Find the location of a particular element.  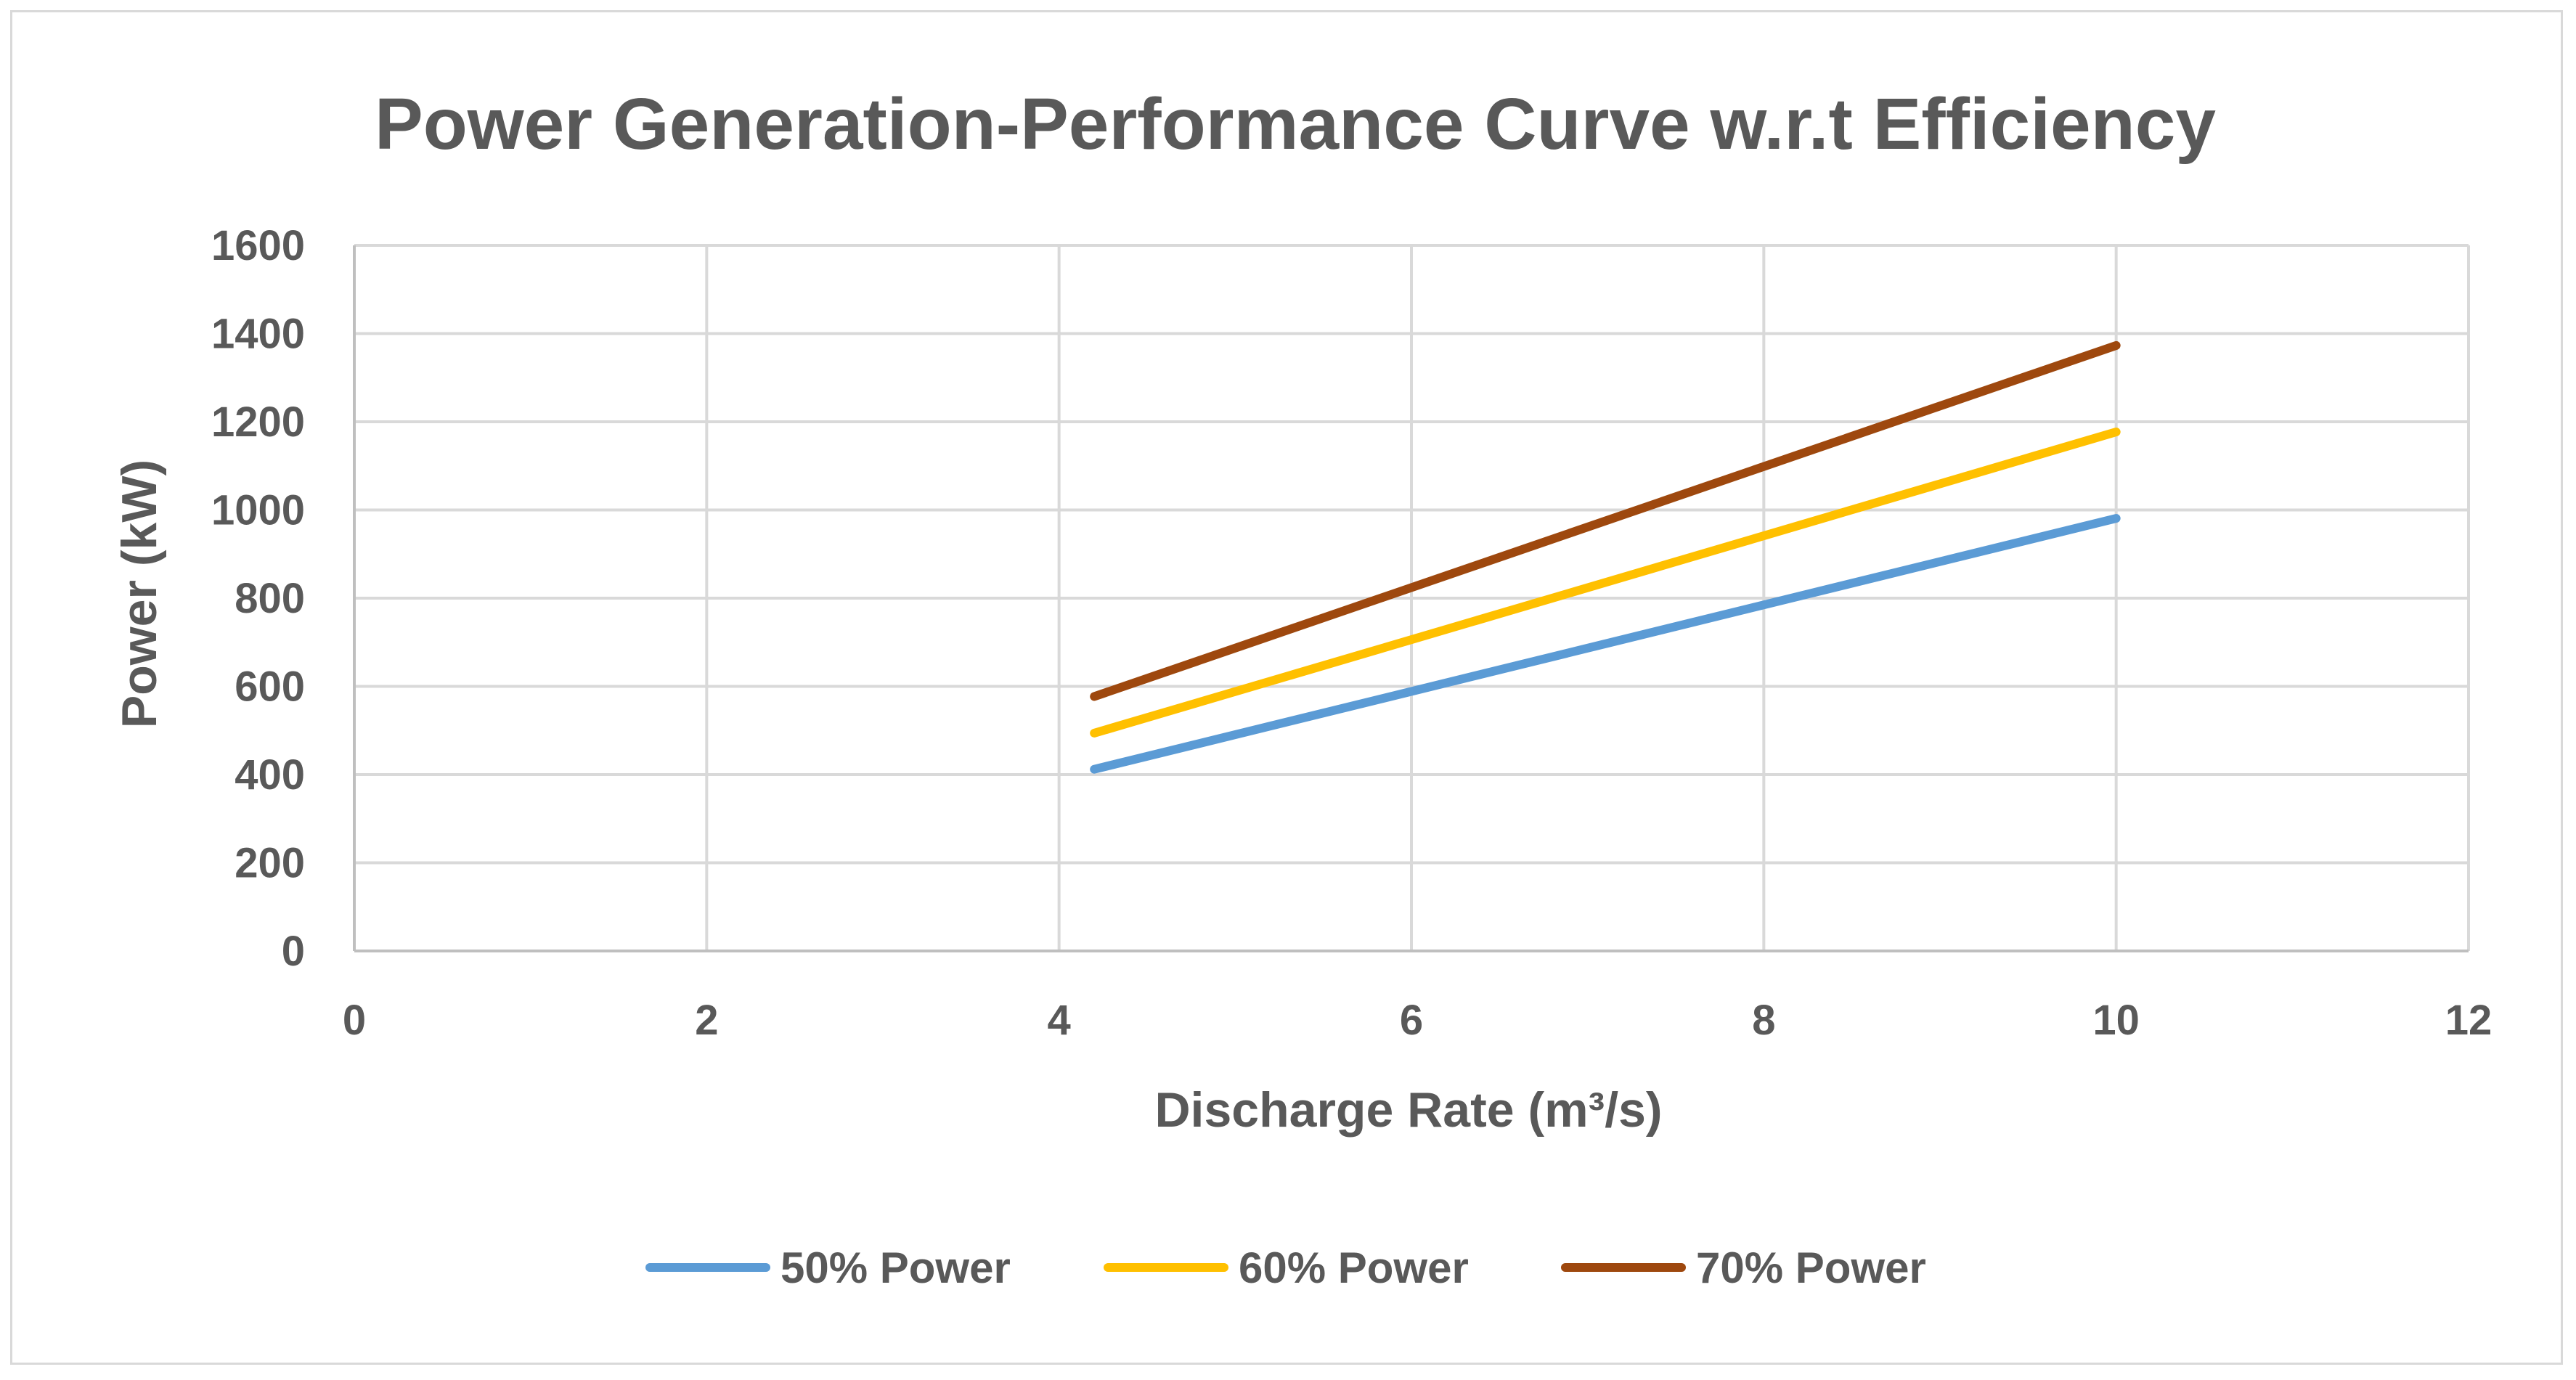

legend-label: 70% Power is located at coordinates (1811, 1268).